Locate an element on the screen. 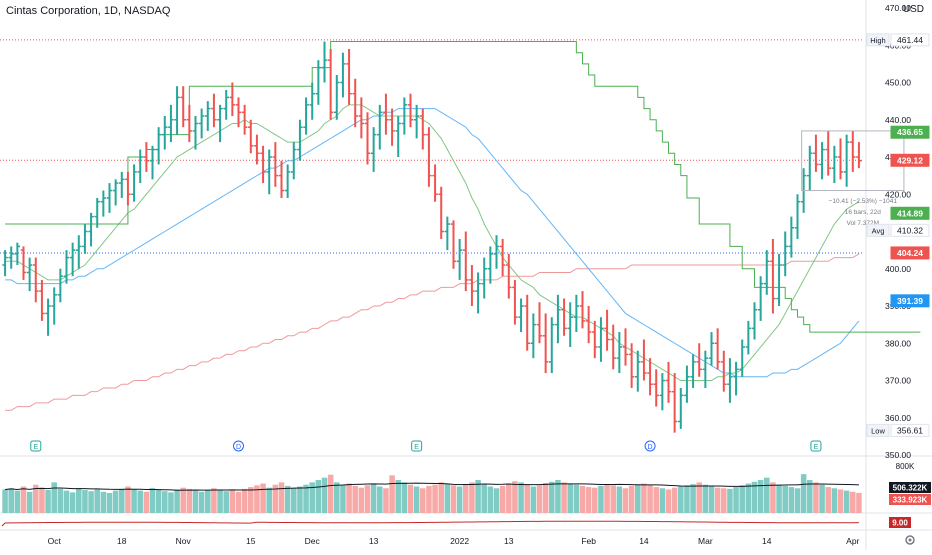 The height and width of the screenshot is (555, 932). price-tag: High 461.44 is located at coordinates (898, 40).